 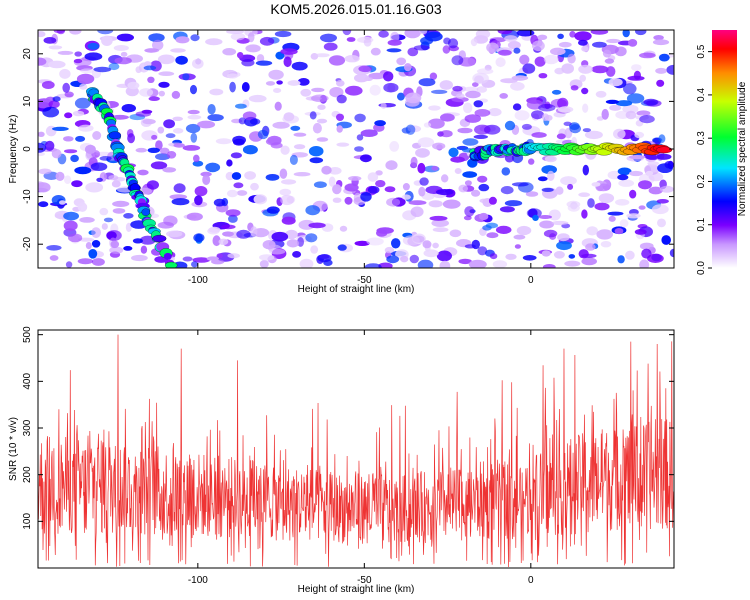 I want to click on chart-title: KOM5.2026.015.01.16.G03, so click(x=355, y=9).